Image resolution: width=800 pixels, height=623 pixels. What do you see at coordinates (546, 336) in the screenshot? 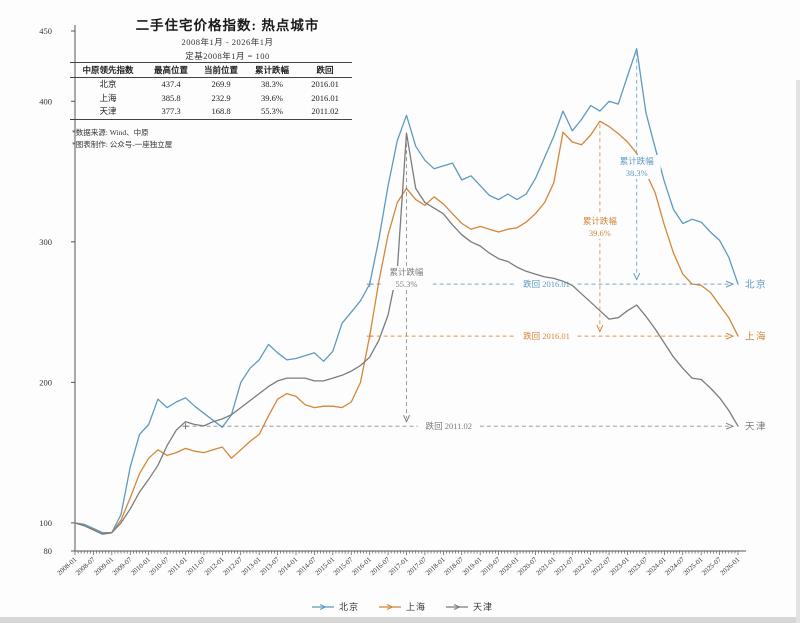
I see `fallback-label-shanghai: 跌回 2016.01` at bounding box center [546, 336].